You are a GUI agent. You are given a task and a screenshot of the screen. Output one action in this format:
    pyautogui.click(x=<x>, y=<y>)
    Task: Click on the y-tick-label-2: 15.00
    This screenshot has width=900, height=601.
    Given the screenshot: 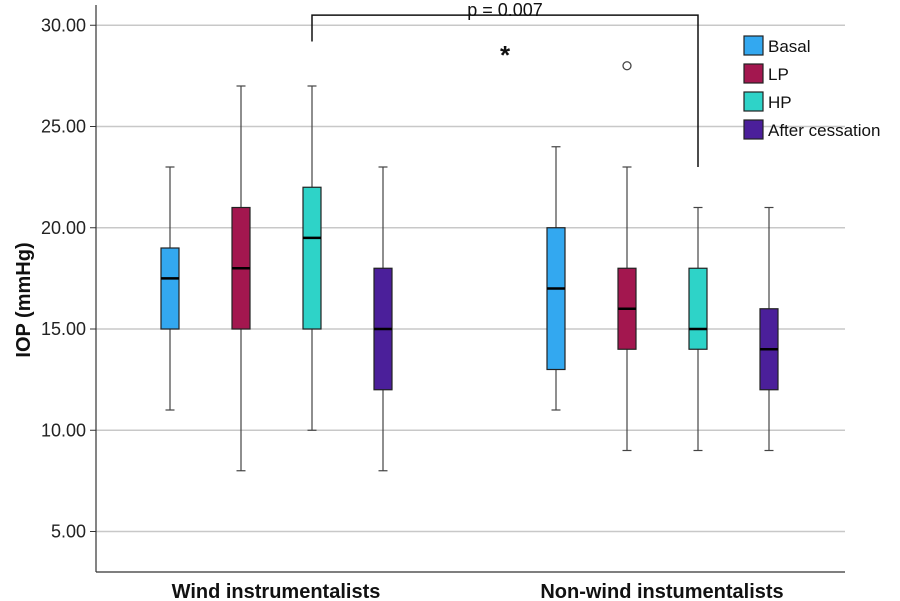 What is the action you would take?
    pyautogui.click(x=63, y=329)
    